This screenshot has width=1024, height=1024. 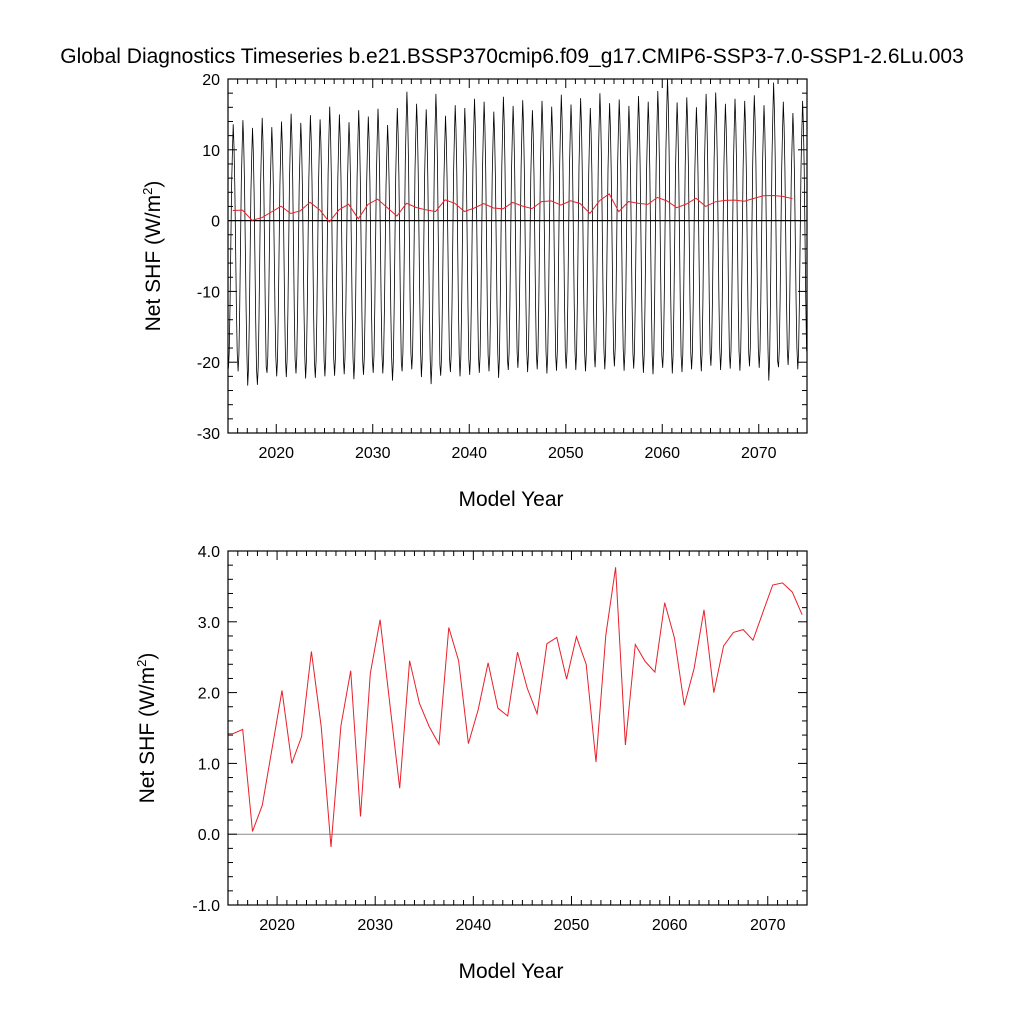 I want to click on top-x-tick-label: 2070, so click(x=759, y=453).